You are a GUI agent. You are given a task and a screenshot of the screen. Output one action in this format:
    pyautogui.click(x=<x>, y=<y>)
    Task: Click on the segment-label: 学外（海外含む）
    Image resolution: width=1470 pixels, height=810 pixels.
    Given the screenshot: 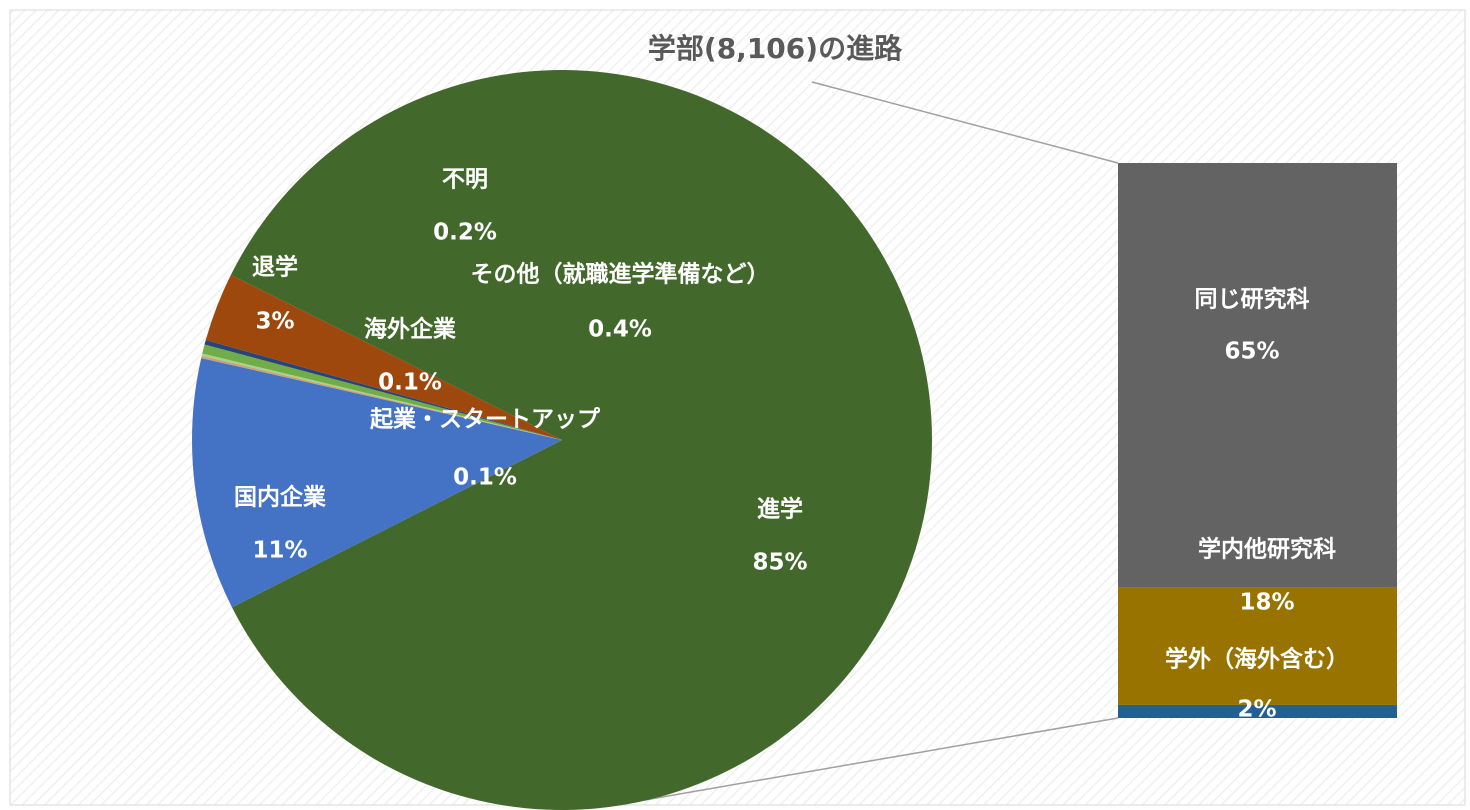 What is the action you would take?
    pyautogui.click(x=1257, y=659)
    